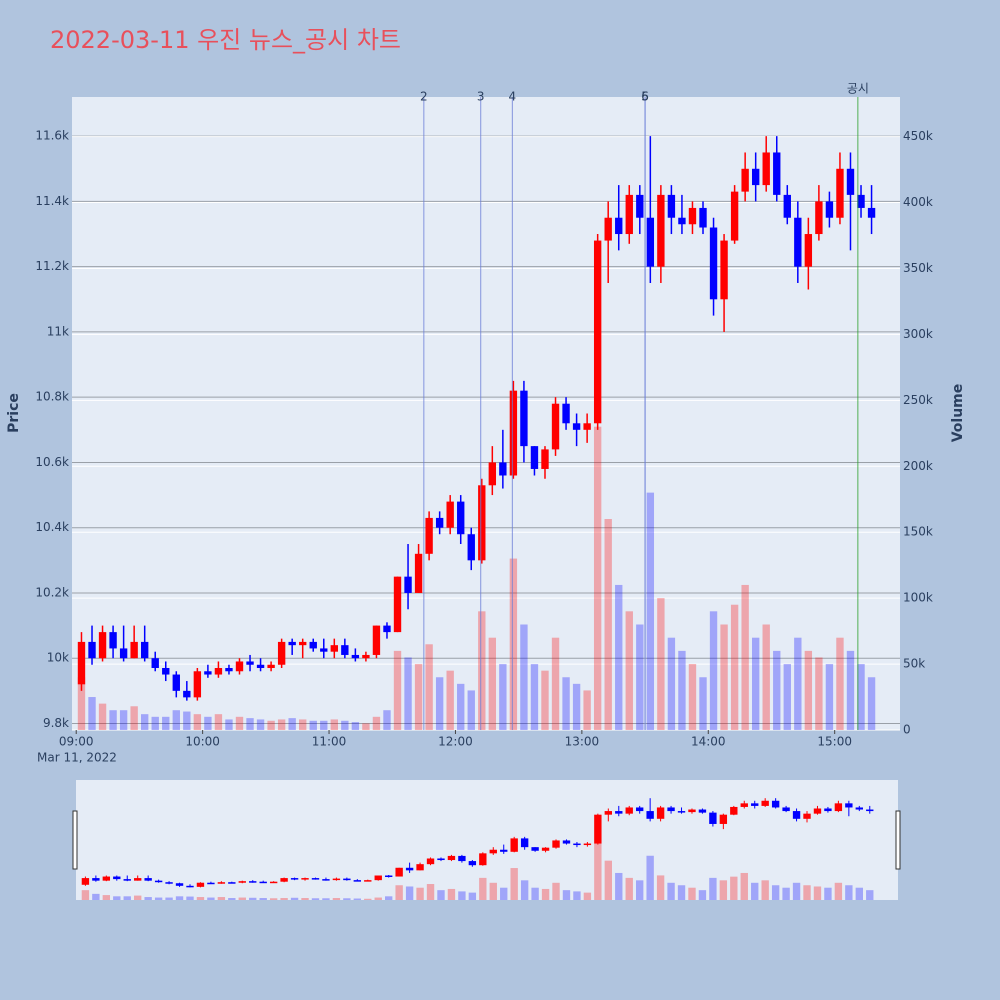 This screenshot has width=1000, height=1000. Describe the element at coordinates (329, 742) in the screenshot. I see `x-tick-label: 11:00` at that location.